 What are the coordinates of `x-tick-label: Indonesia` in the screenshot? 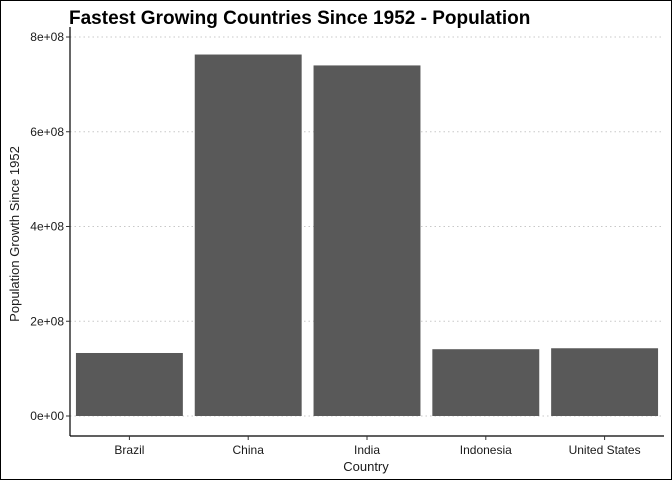 It's located at (486, 450).